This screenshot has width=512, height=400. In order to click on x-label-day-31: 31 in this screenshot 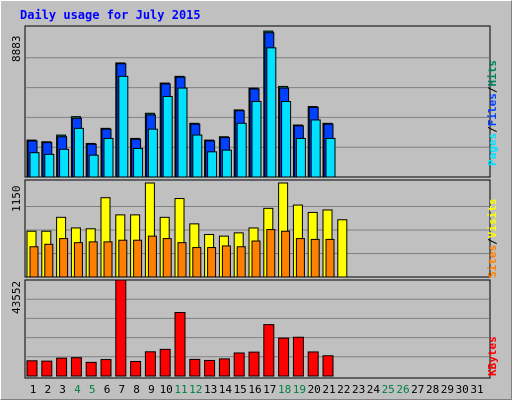, I will do `click(476, 389)`.